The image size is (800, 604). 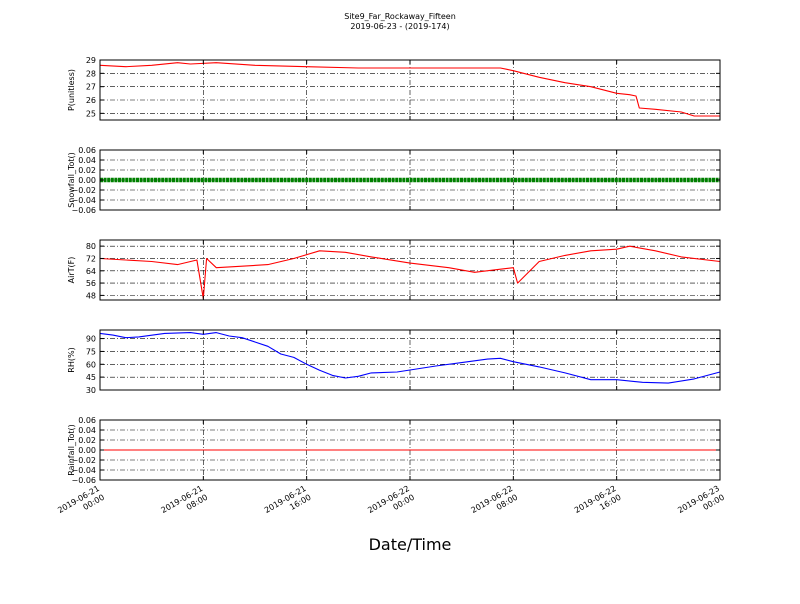 I want to click on y-tick-label: 27, so click(x=91, y=87).